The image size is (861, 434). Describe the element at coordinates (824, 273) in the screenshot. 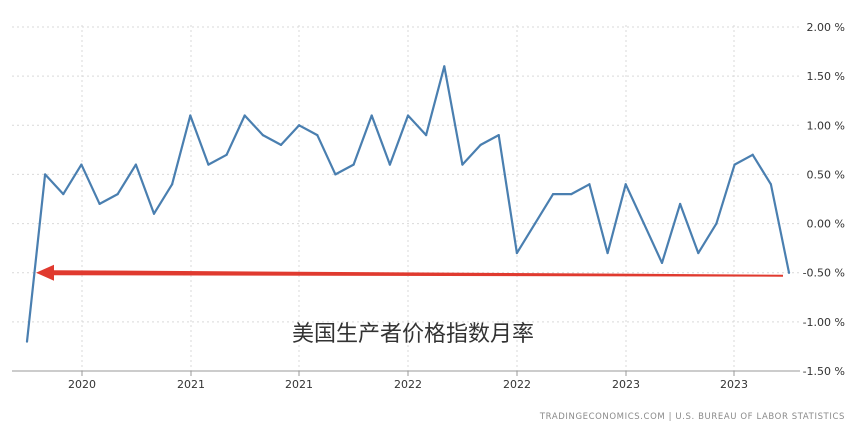

I see `y-tick-label: -0.50 %` at that location.